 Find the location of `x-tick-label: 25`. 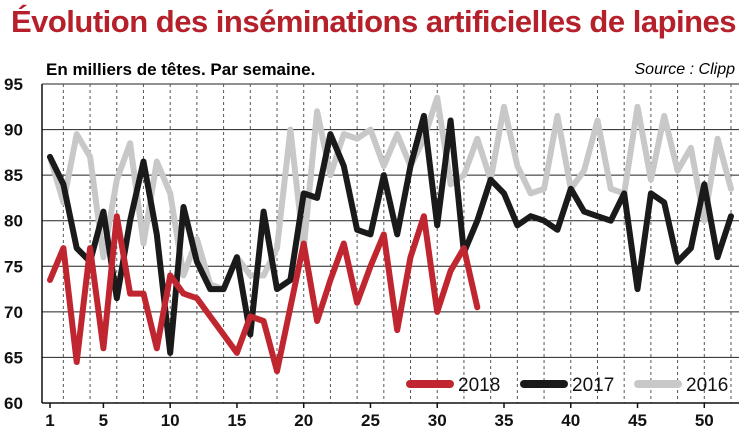

x-tick-label: 25 is located at coordinates (370, 420).